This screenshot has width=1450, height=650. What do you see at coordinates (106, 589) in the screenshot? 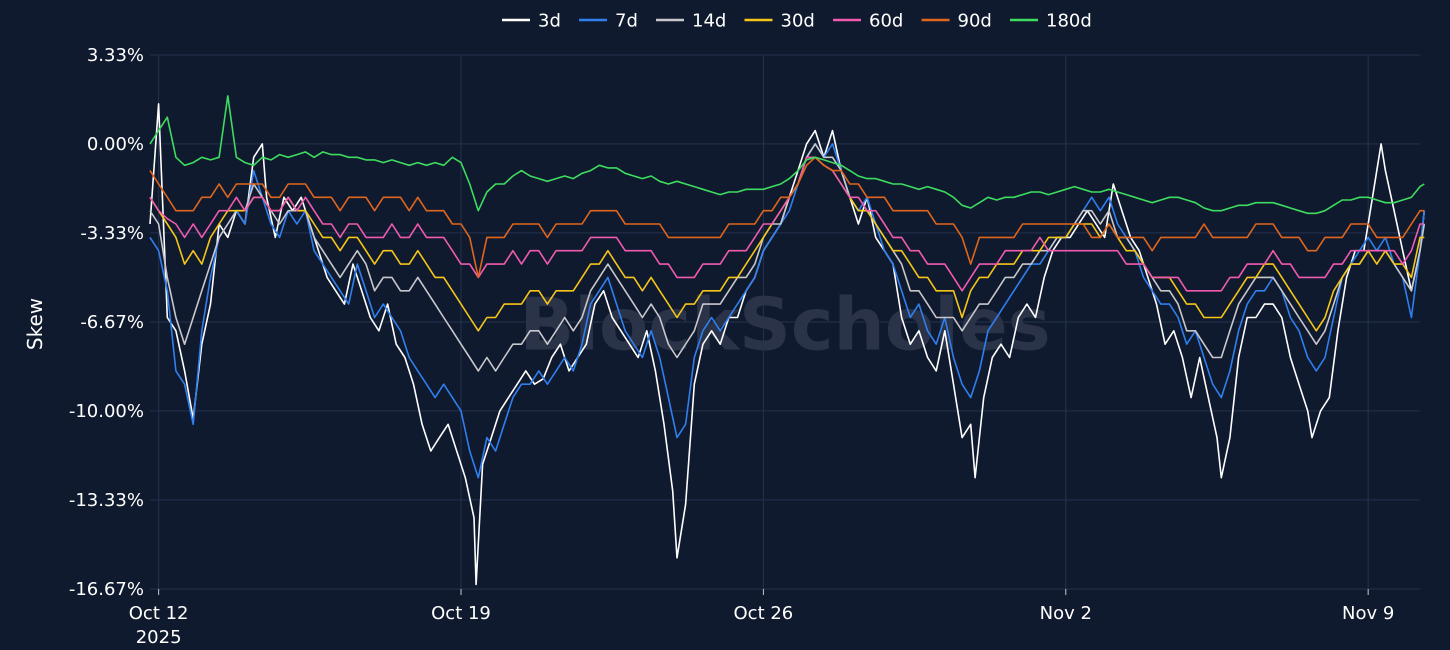
I see `y-tick-label: -16.67%` at bounding box center [106, 589].